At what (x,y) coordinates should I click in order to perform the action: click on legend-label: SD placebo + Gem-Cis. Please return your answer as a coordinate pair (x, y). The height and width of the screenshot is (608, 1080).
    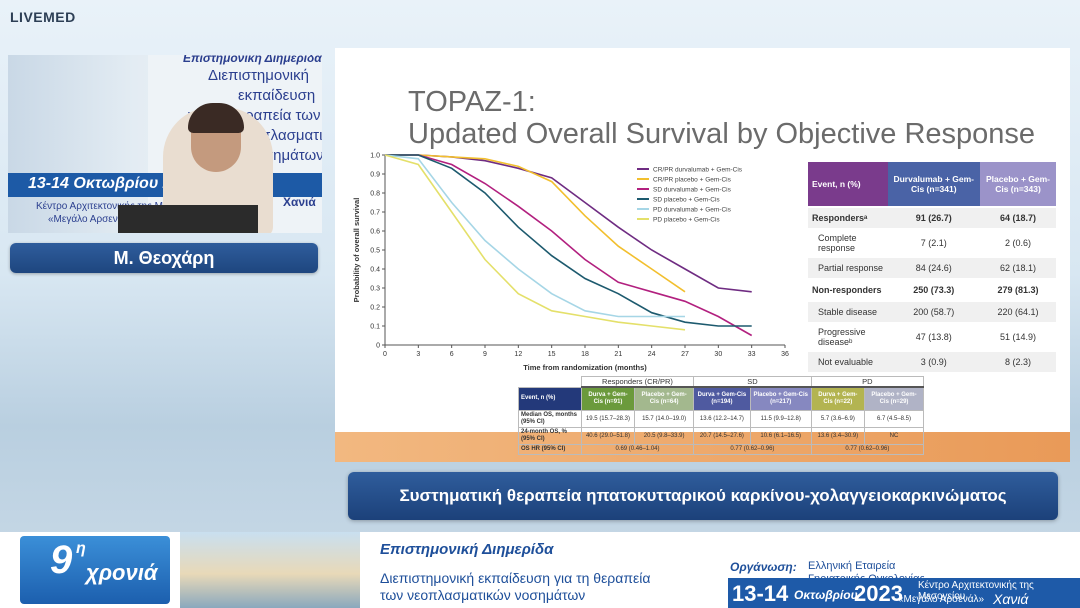
    Looking at the image, I should click on (686, 200).